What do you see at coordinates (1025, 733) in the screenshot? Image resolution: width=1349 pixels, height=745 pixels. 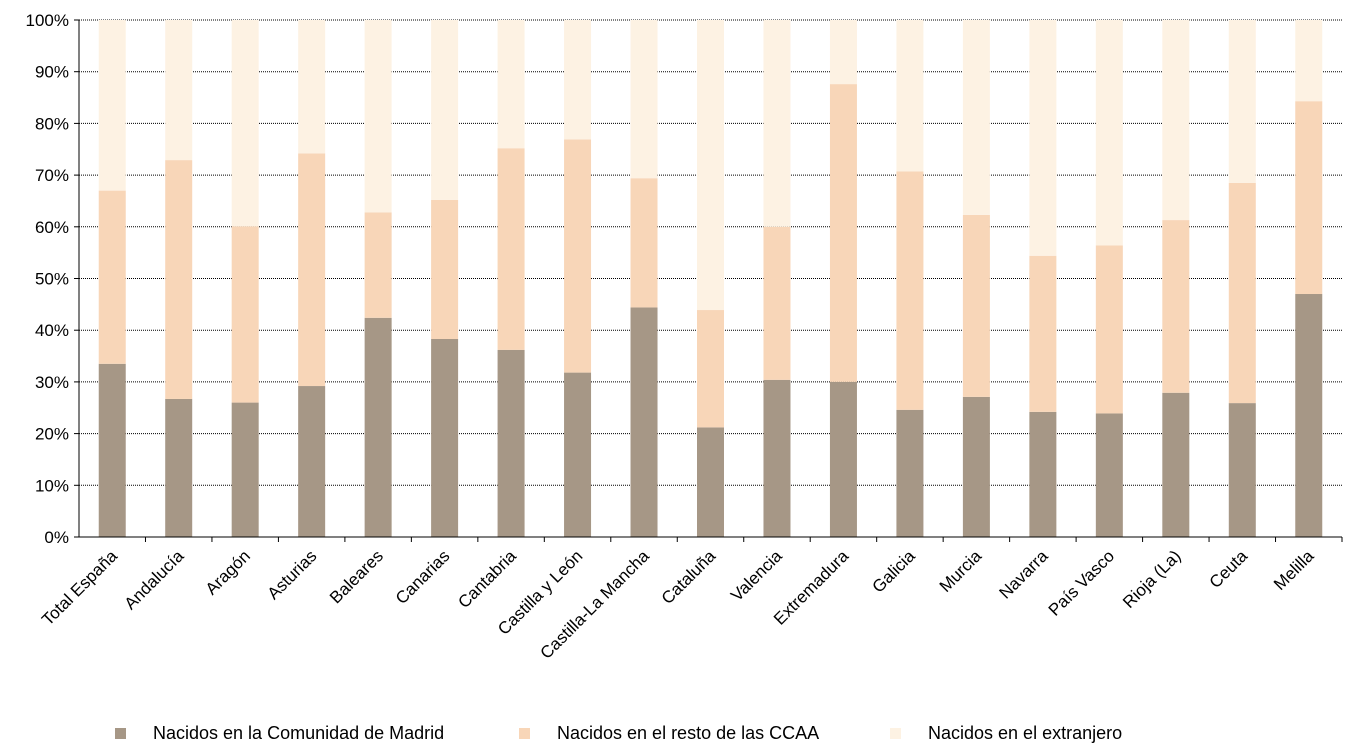 I see `legend-label-extranjero: Nacidos en el extranjero` at bounding box center [1025, 733].